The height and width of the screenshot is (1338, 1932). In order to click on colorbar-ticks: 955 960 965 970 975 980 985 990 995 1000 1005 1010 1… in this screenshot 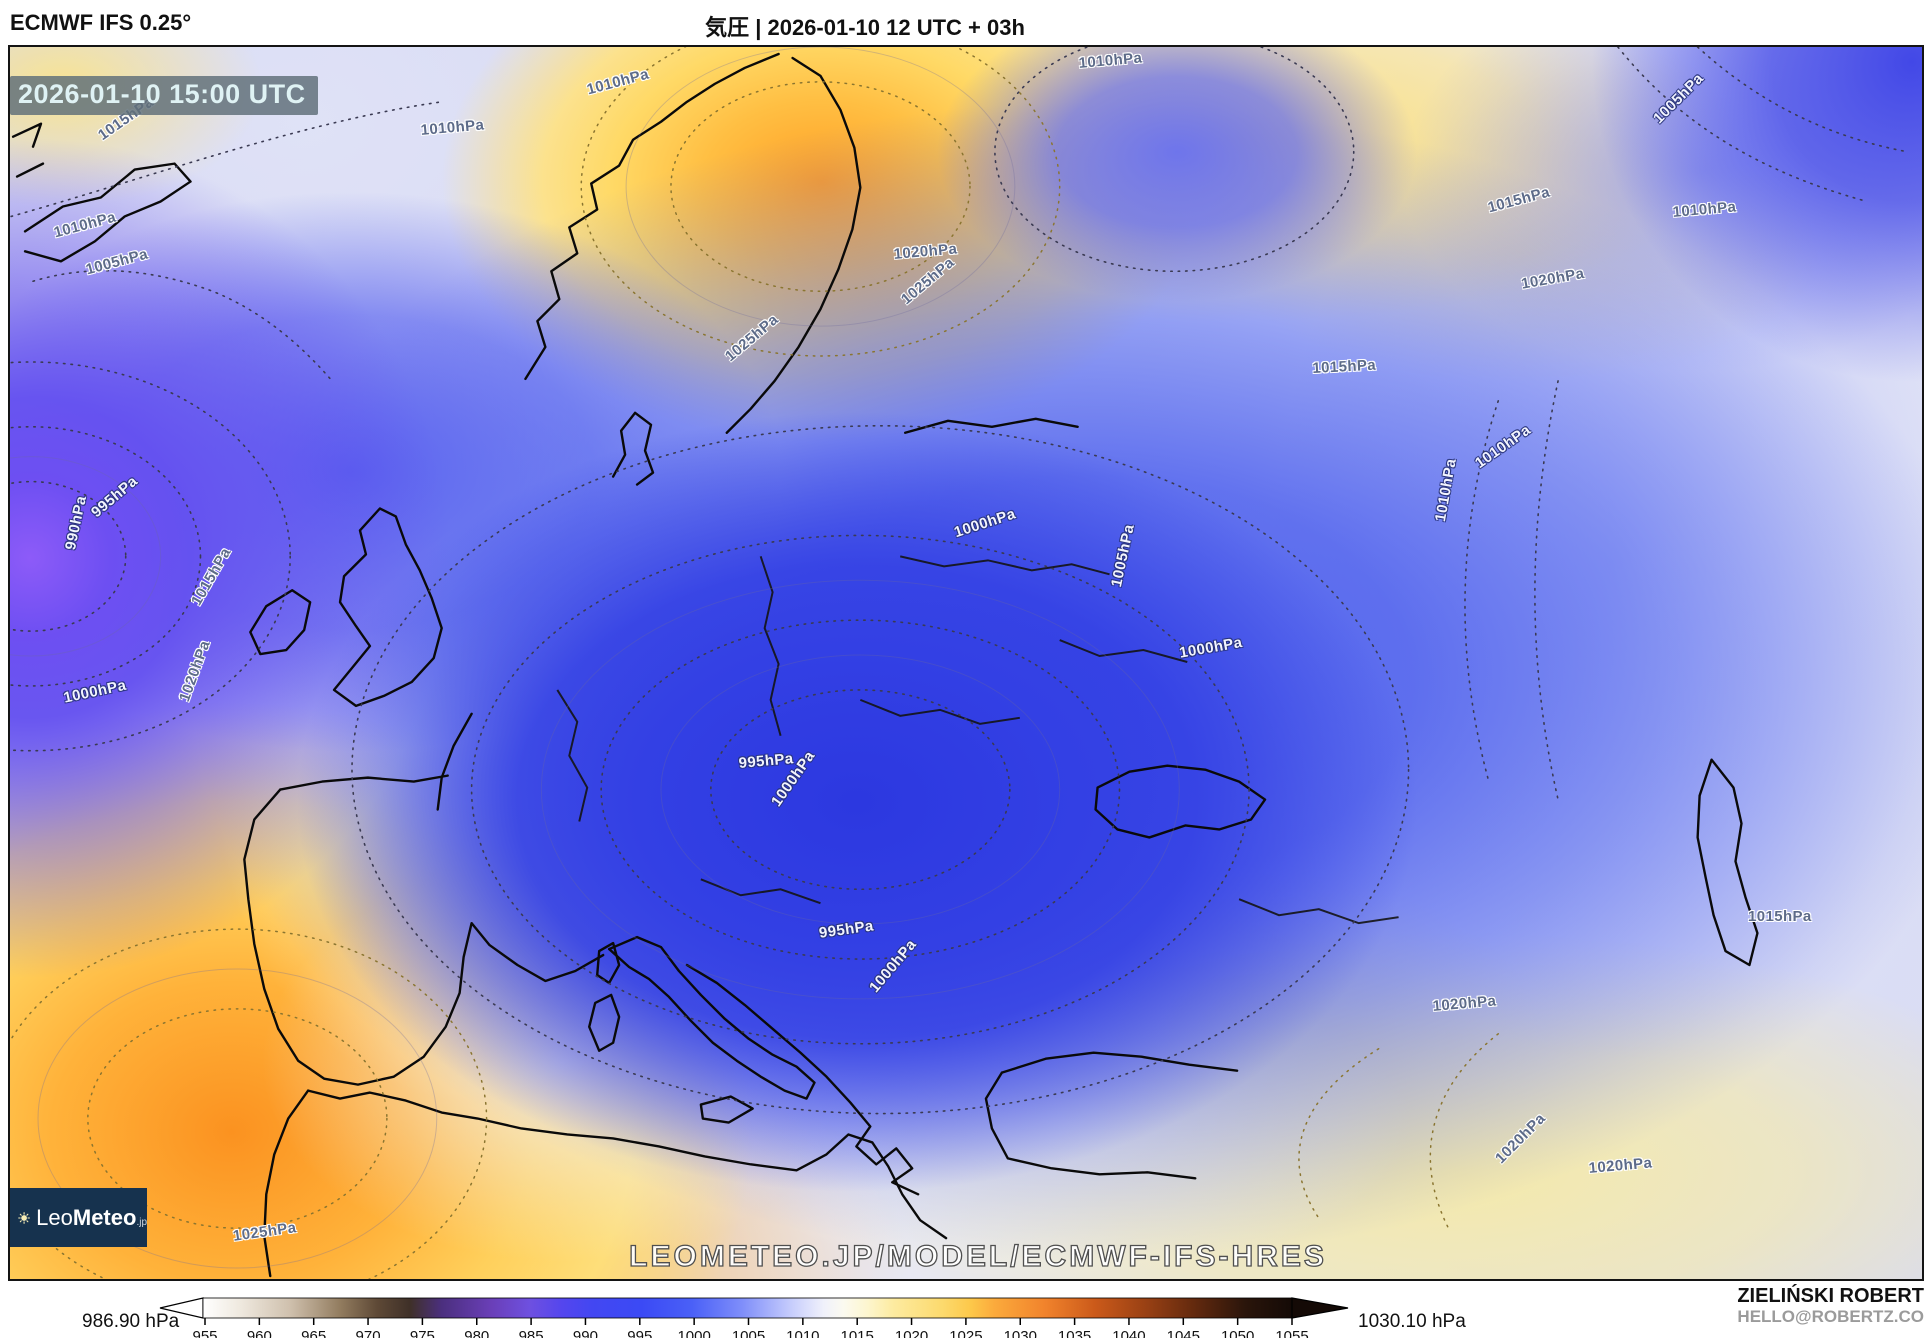, I will do `click(750, 1328)`.